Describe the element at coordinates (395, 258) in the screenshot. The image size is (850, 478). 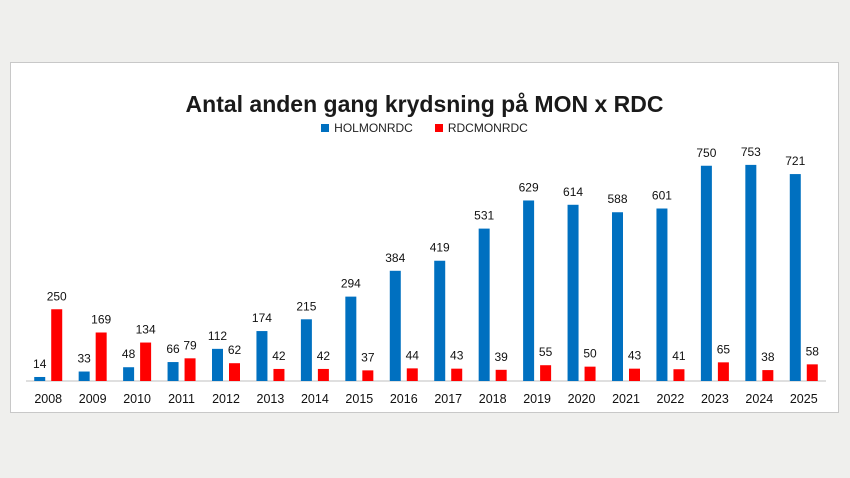
I see `data-label-holmonrdc-2016: 384` at that location.